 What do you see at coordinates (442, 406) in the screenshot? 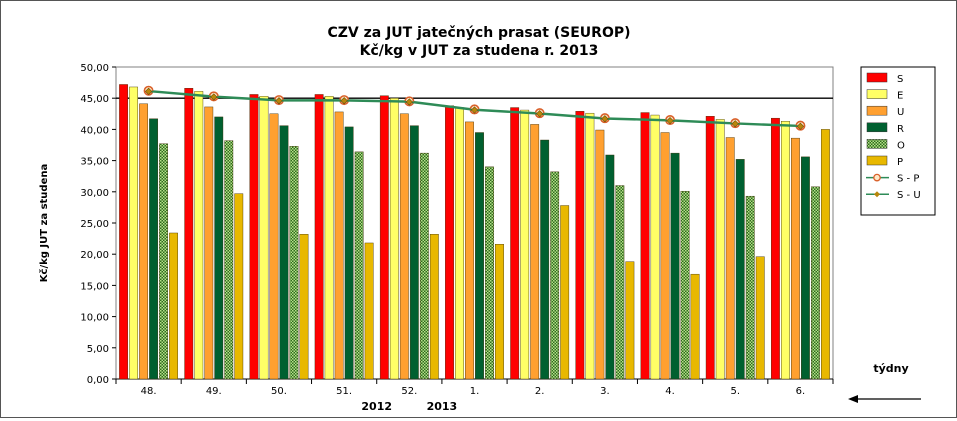
I see `year-label: 2013` at bounding box center [442, 406].